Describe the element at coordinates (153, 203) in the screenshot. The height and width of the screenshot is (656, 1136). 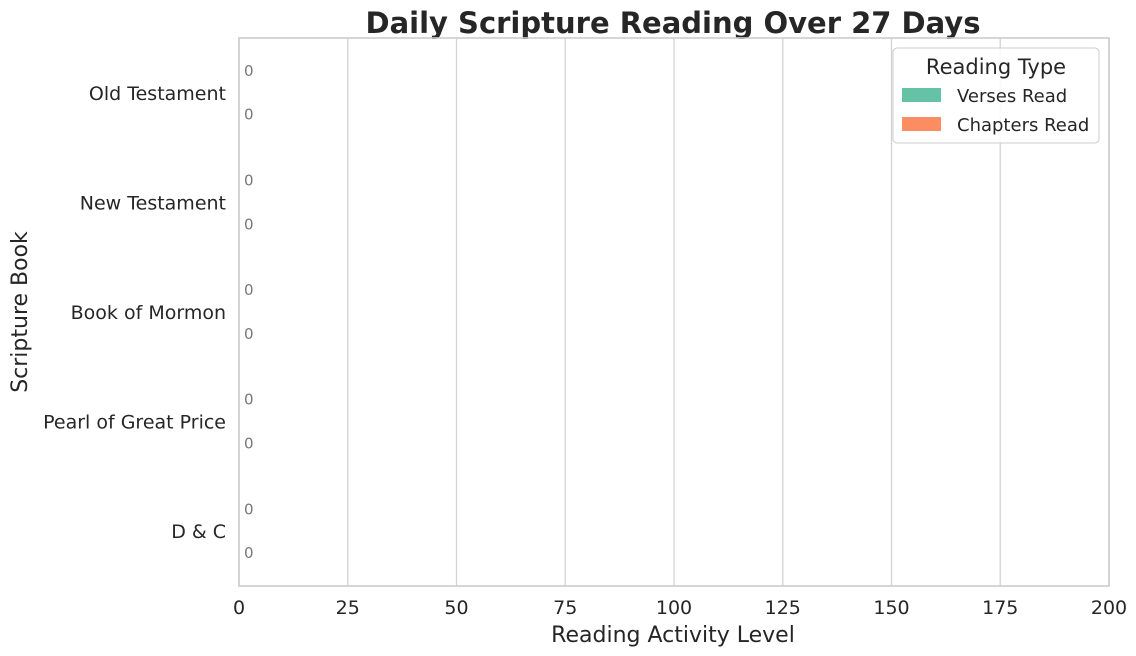
I see `y-tick-label: New Testament` at that location.